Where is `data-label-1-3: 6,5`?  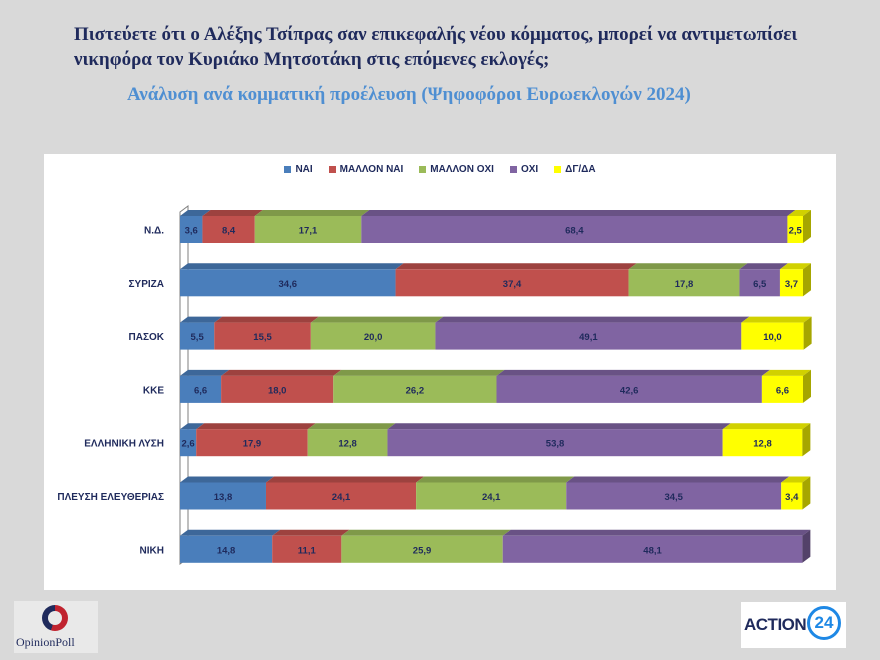
data-label-1-3: 6,5 is located at coordinates (760, 284).